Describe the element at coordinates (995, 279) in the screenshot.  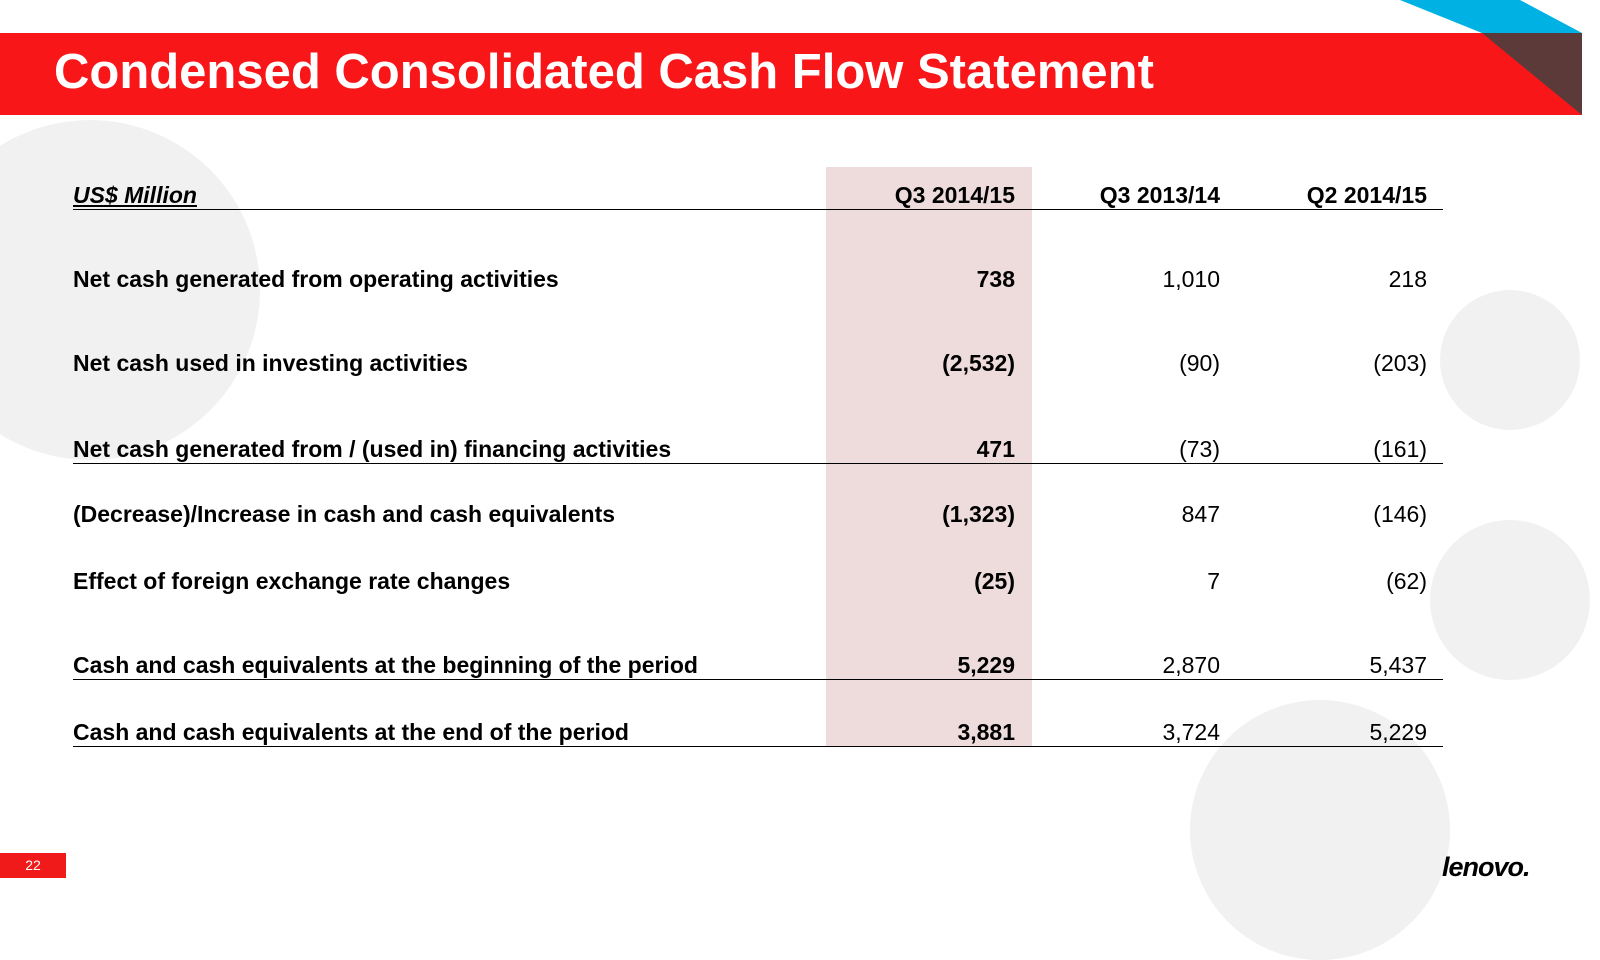
I see `cell: 738` at that location.